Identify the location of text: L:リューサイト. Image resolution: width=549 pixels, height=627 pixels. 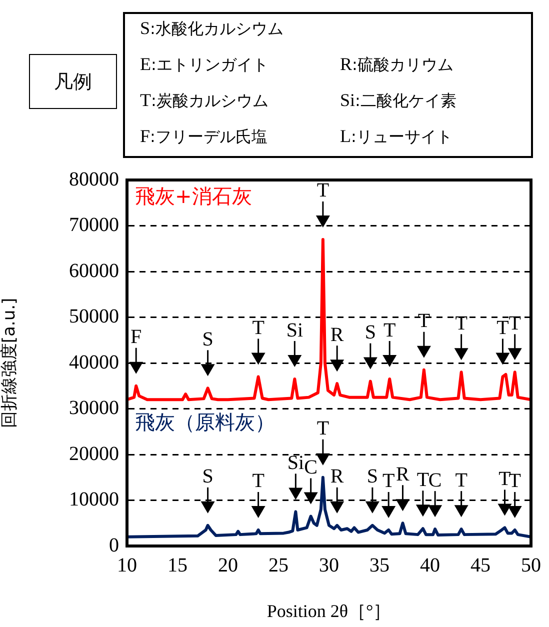
(396, 137).